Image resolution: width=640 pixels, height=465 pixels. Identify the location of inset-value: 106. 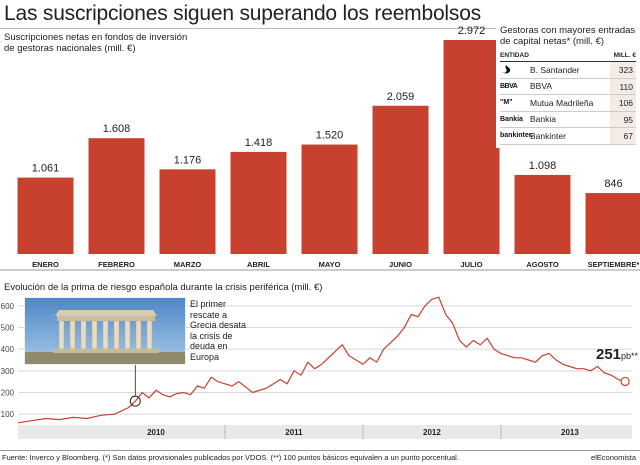
(623, 103).